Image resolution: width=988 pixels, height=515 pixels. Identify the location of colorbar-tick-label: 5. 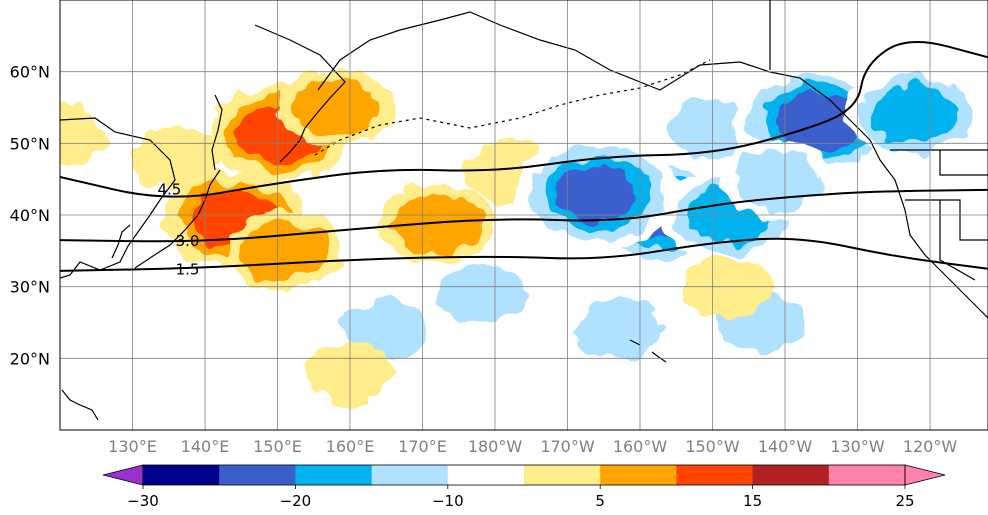
(600, 501).